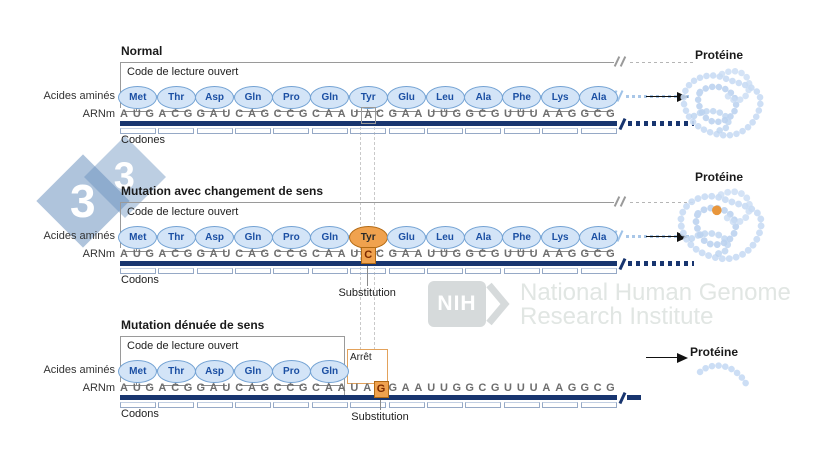 The image size is (820, 462). What do you see at coordinates (368, 397) in the screenshot?
I see `mrna-bar` at bounding box center [368, 397].